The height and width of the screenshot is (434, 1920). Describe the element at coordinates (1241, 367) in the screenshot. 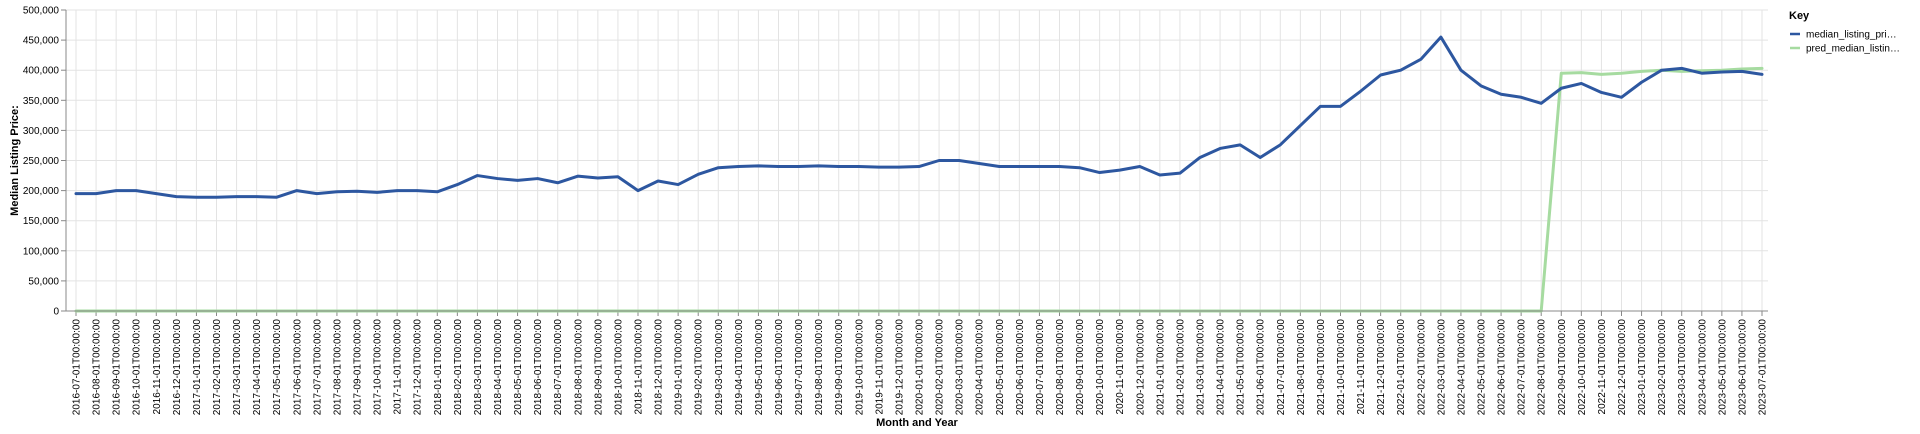

I see `x-tick-label: 2021-05-01T00:00:00` at that location.